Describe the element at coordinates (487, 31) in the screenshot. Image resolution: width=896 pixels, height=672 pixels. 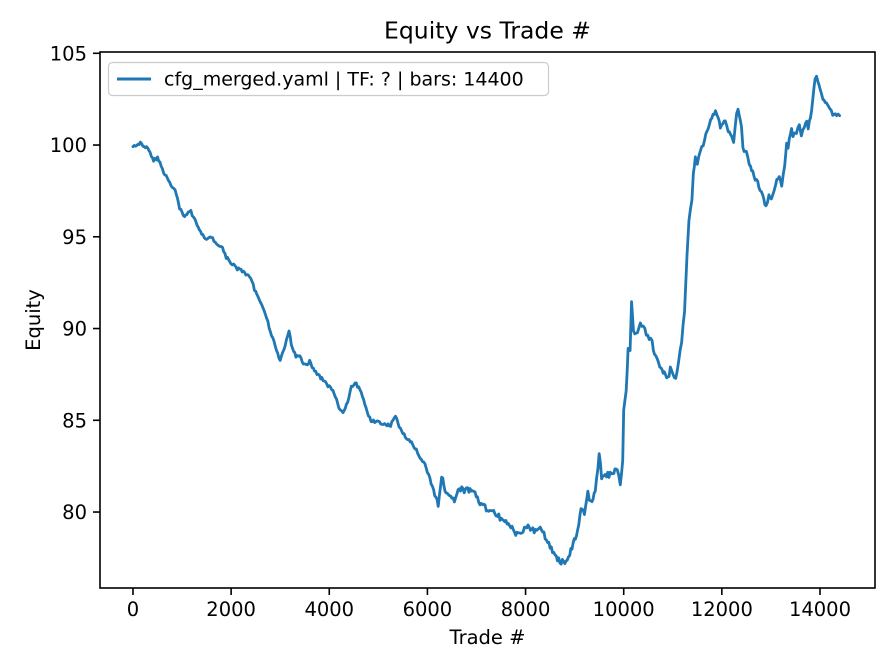
I see `chart-title: Equity vs Trade #` at that location.